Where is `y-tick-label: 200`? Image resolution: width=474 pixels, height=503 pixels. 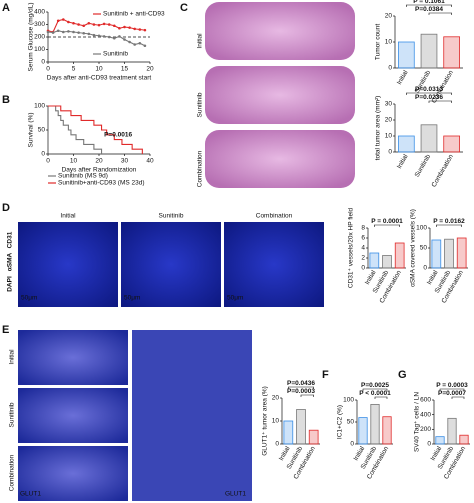
y-tick-label: 200 is located at coordinates (425, 429).